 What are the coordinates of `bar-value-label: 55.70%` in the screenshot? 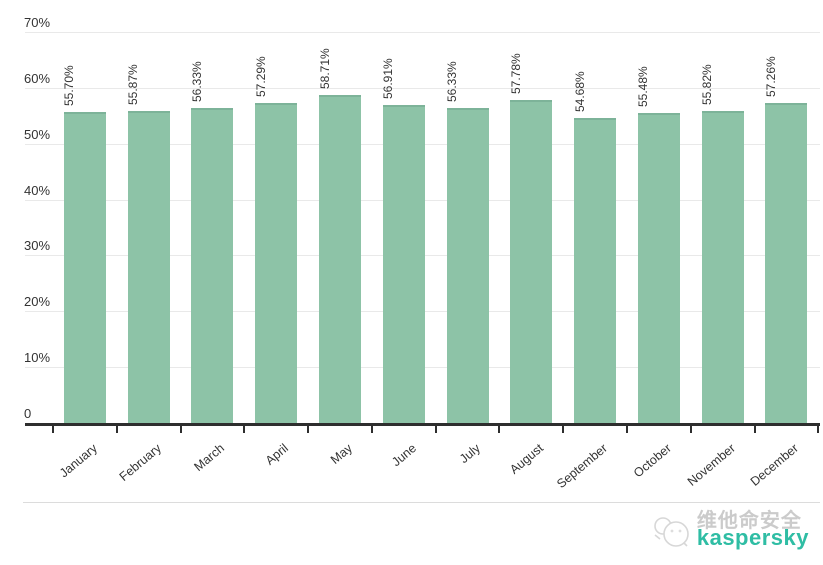 It's located at (69, 85).